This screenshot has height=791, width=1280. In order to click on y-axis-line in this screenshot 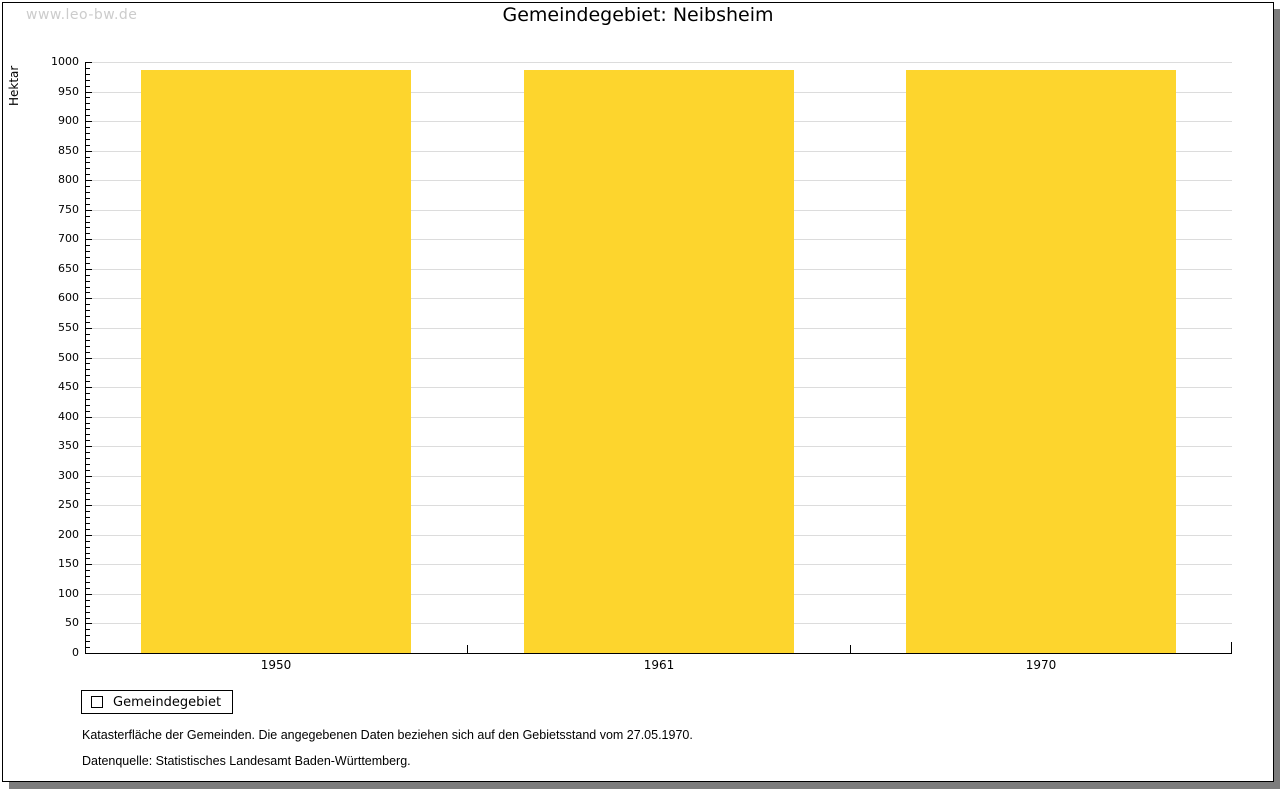, I will do `click(85, 358)`.